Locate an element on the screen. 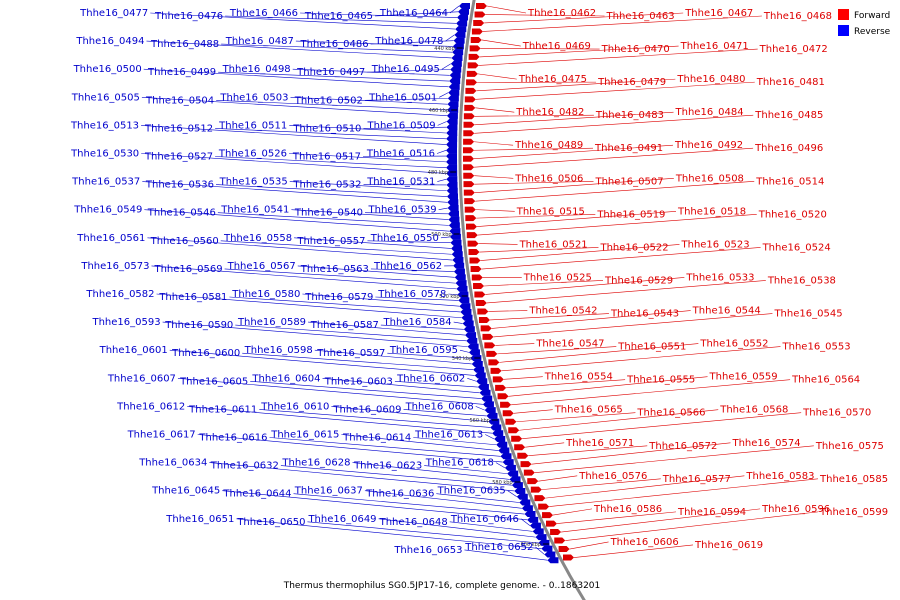 Image resolution: width=900 pixels, height=600 pixels. gene-label: Thhe16_0559 is located at coordinates (743, 377).